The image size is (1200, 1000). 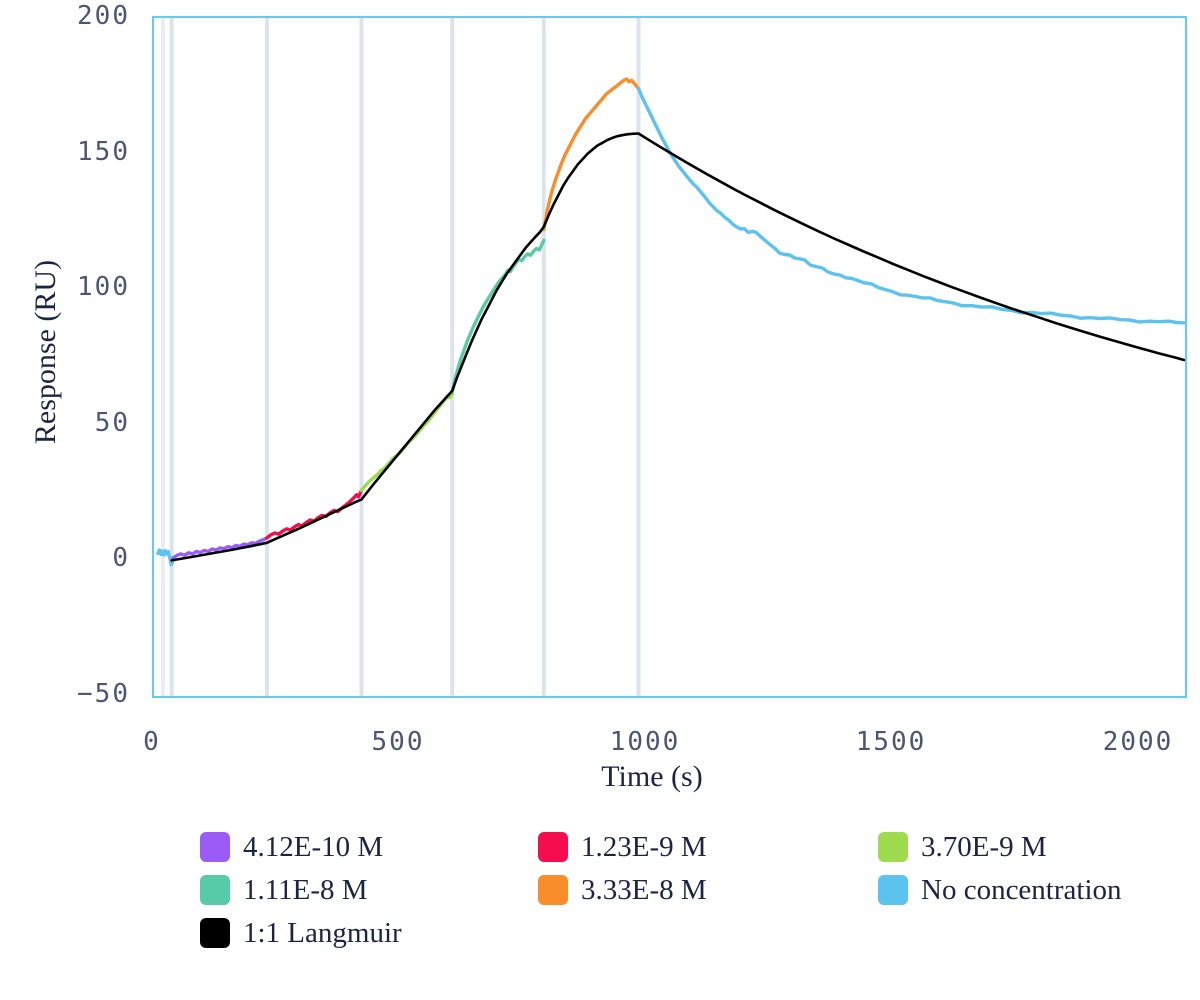 I want to click on legend-item-label: 1.23E-9 M, so click(x=644, y=847).